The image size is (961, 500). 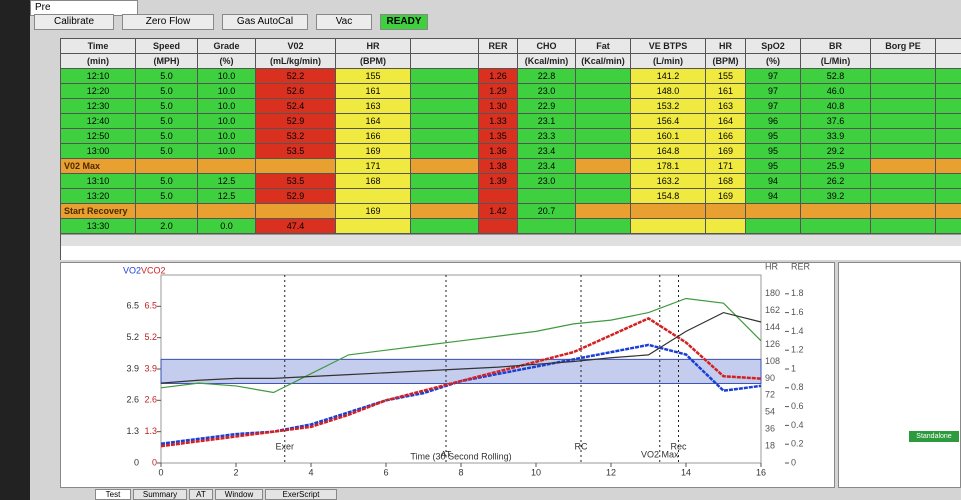 What do you see at coordinates (495, 22) in the screenshot?
I see `toolbar: Calibrate Zero Flow Gas AutoCal Vac READY` at bounding box center [495, 22].